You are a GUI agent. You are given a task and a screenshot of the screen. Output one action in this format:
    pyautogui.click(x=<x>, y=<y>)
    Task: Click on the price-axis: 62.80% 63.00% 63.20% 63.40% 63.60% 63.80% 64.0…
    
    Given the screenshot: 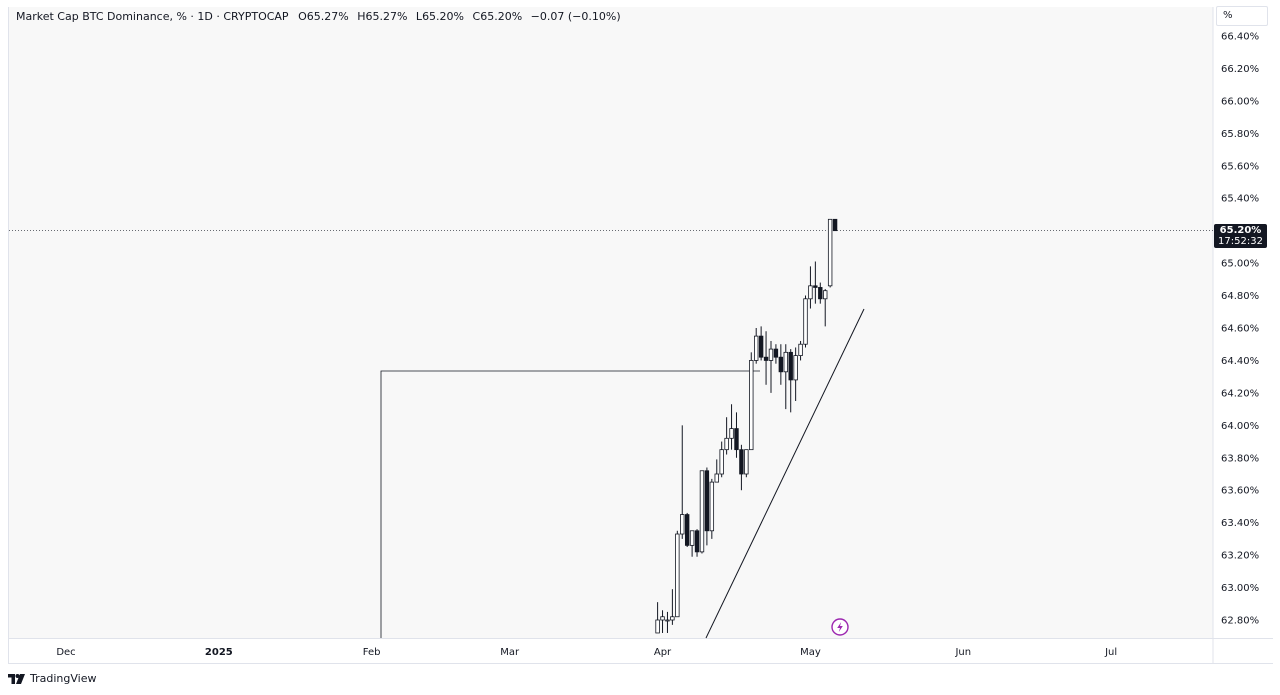 What is the action you would take?
    pyautogui.click(x=1240, y=329)
    